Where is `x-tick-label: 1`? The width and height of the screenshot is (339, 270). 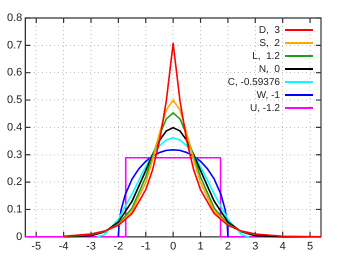
x-tick-label: 1 is located at coordinates (200, 246).